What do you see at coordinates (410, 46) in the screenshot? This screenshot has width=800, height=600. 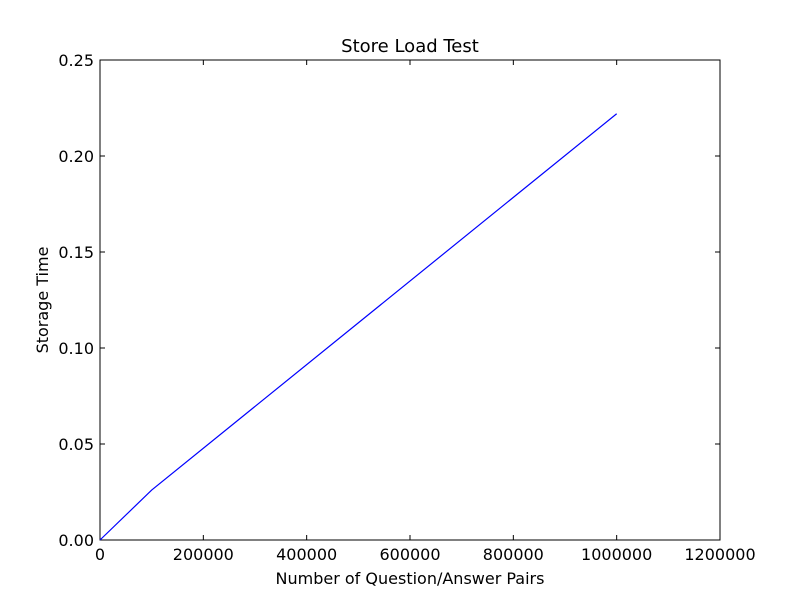 I see `chart-title: Store Load Test` at bounding box center [410, 46].